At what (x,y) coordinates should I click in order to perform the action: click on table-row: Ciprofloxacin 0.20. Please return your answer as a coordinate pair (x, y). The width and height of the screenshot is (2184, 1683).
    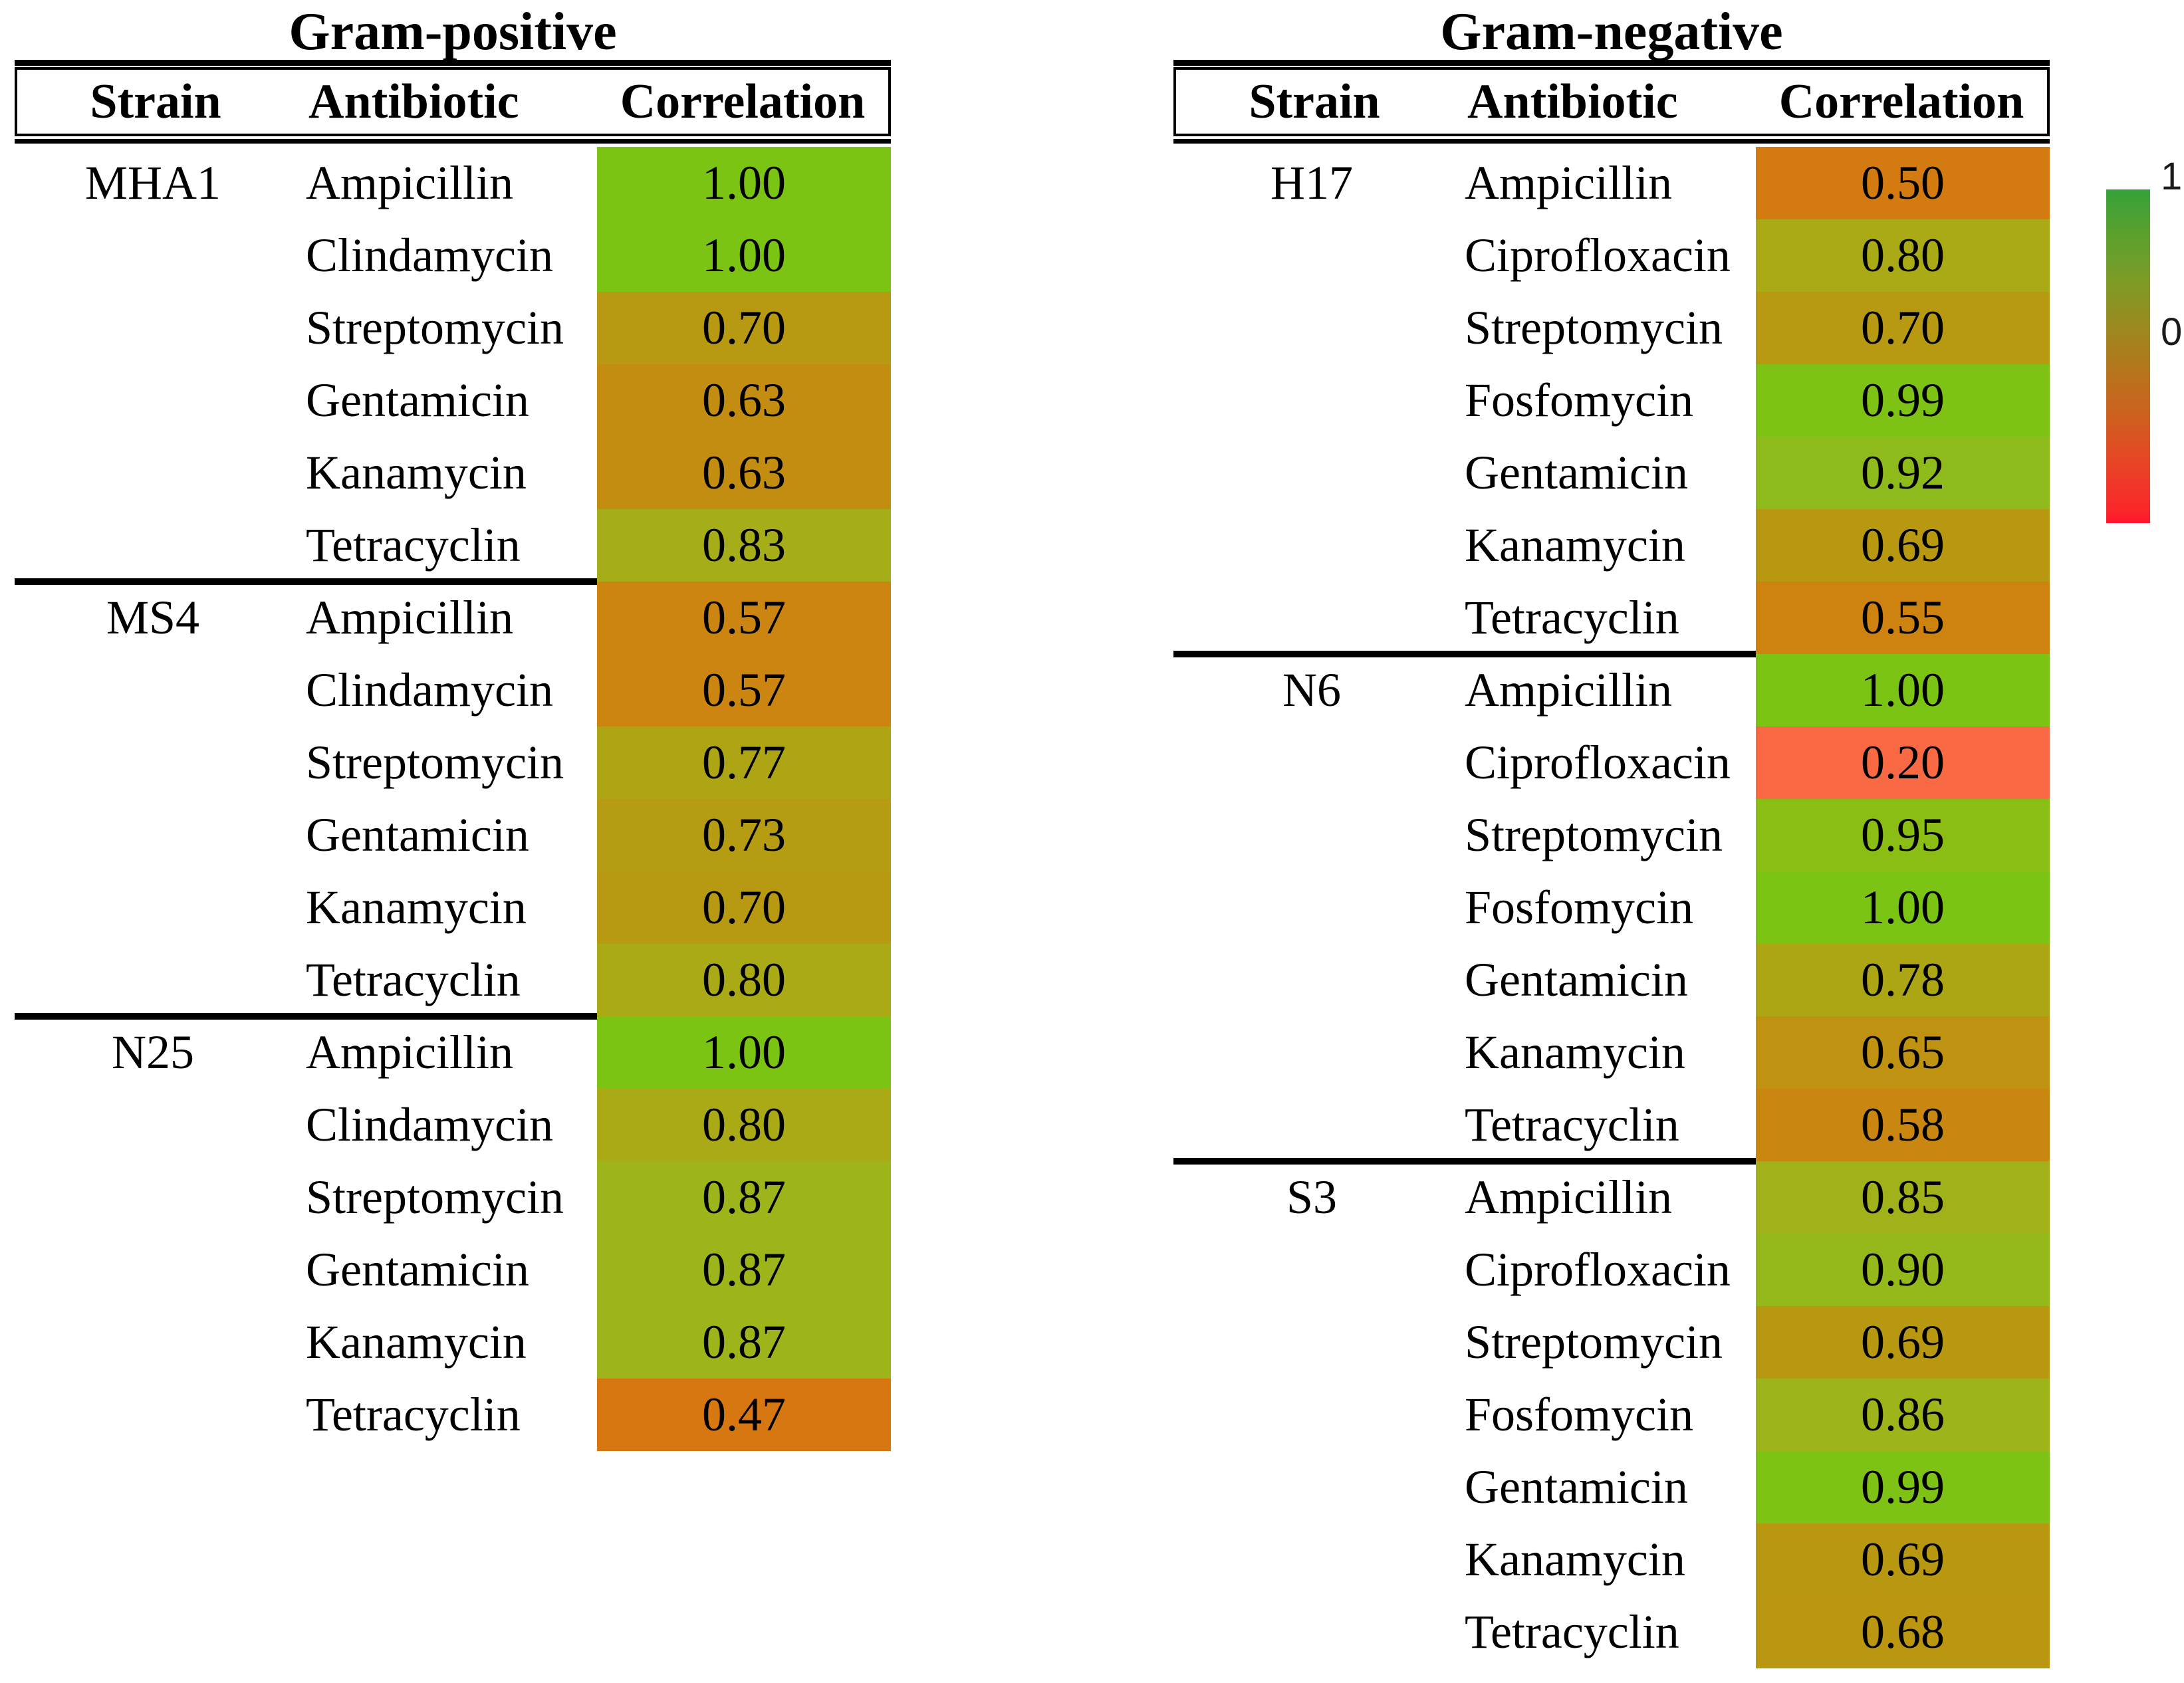
    Looking at the image, I should click on (1611, 763).